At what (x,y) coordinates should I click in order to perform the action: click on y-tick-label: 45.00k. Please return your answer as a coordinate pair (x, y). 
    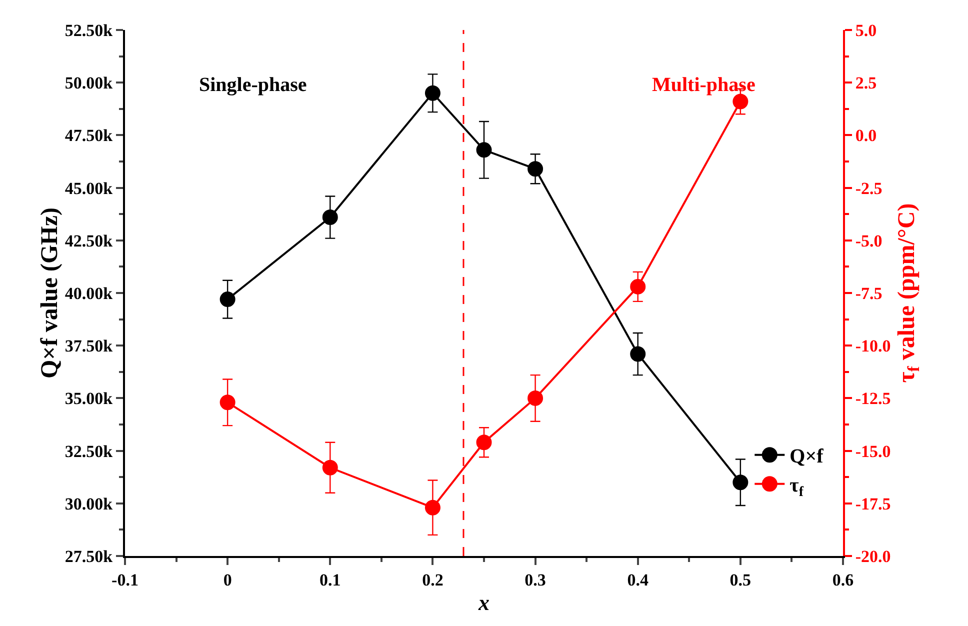
    Looking at the image, I should click on (89, 188).